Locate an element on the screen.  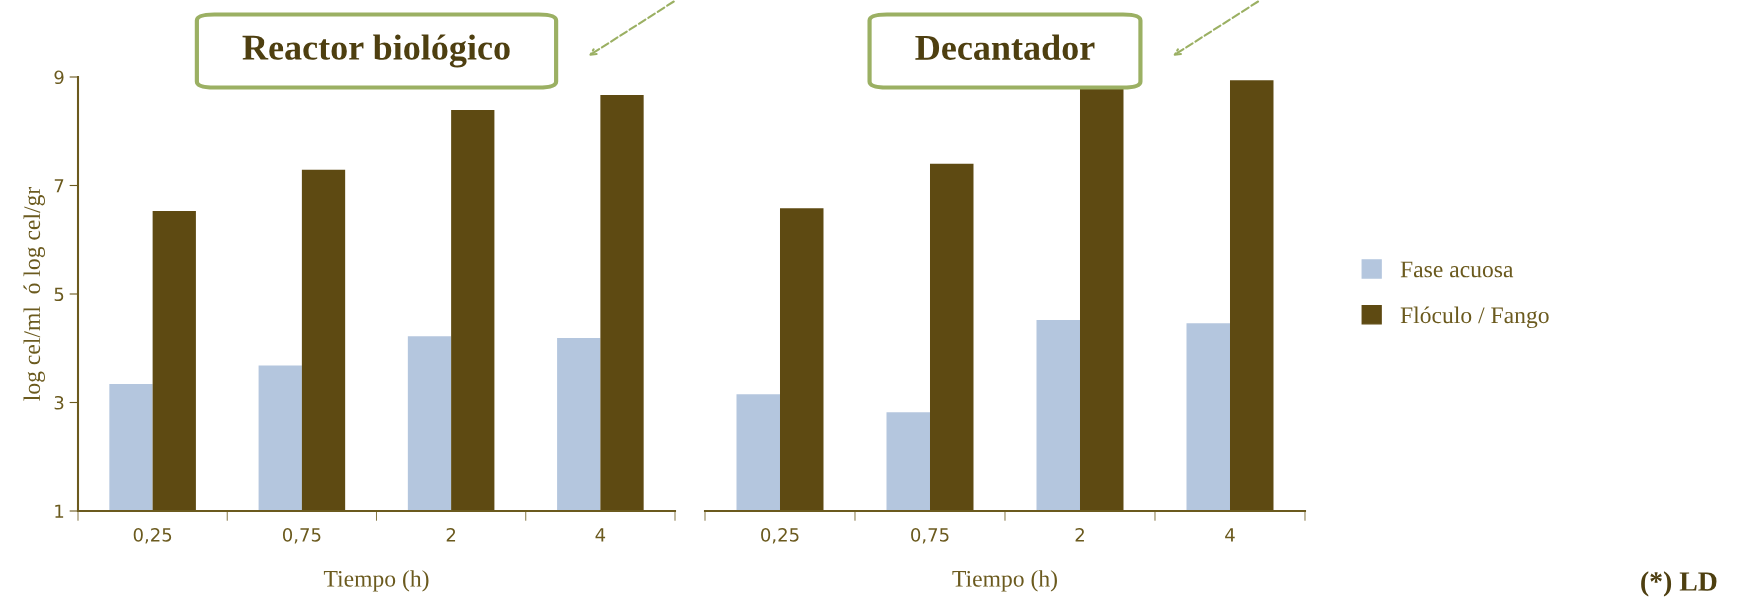
legend-label: Fase acuosa is located at coordinates (1457, 269).